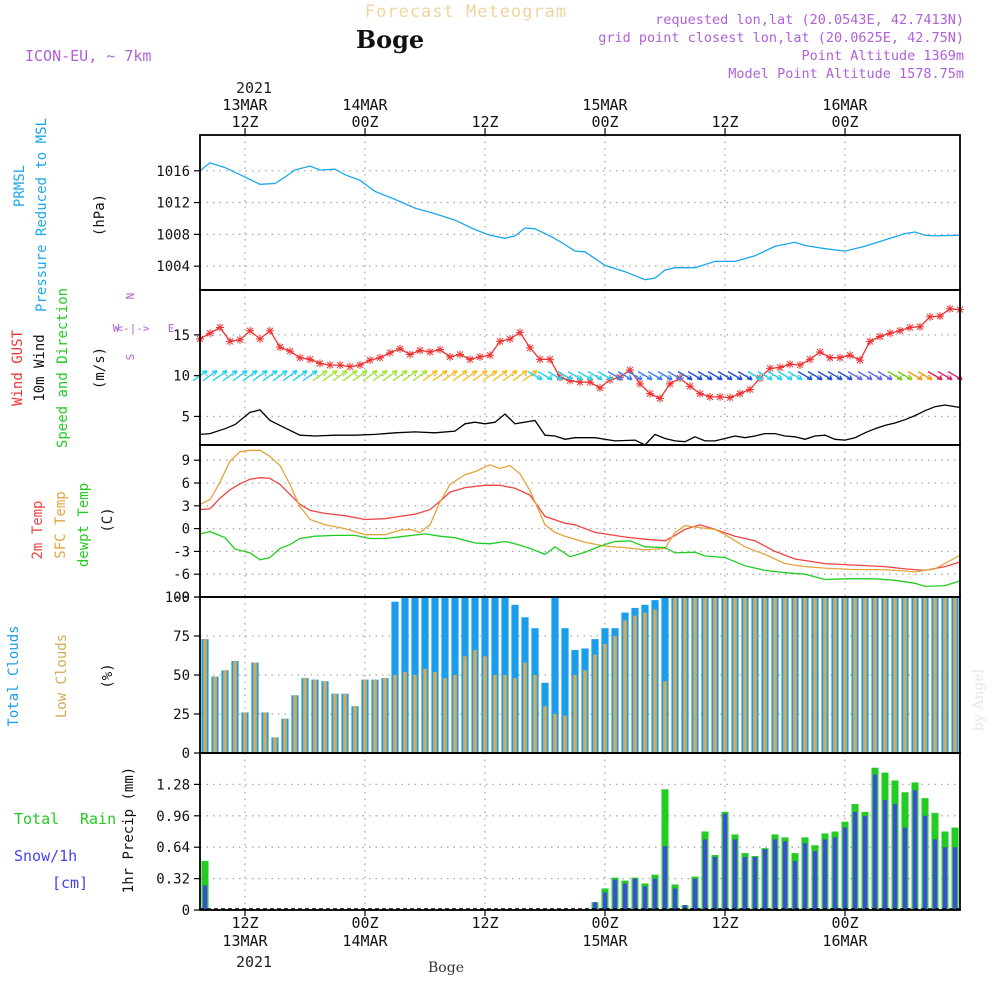  What do you see at coordinates (130, 357) in the screenshot?
I see `compass-south: S` at bounding box center [130, 357].